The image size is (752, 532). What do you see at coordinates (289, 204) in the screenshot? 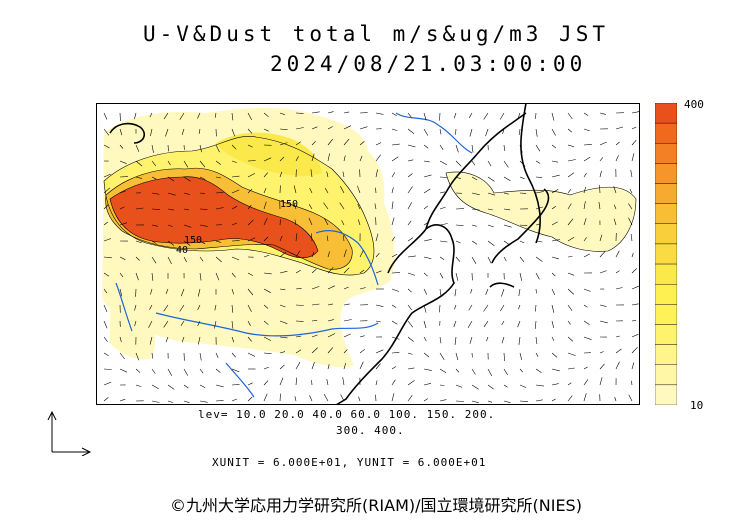
I see `contour-label-1: 150` at bounding box center [289, 204].